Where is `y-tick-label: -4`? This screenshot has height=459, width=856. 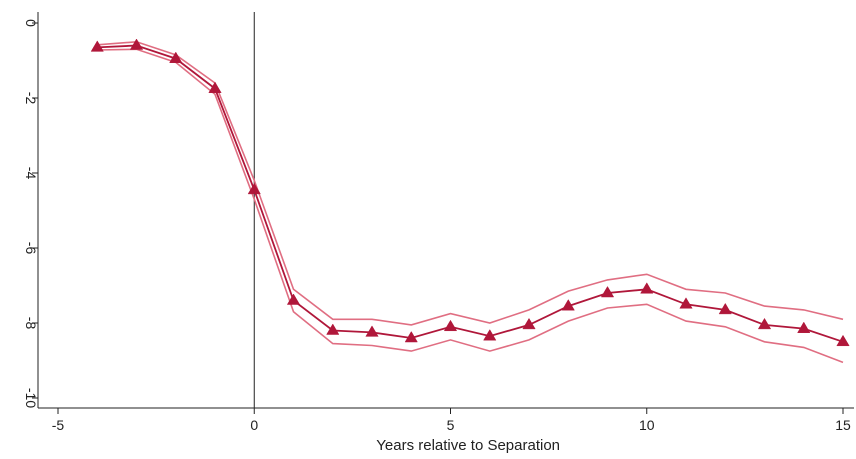
y-tick-label: -4 is located at coordinates (31, 173).